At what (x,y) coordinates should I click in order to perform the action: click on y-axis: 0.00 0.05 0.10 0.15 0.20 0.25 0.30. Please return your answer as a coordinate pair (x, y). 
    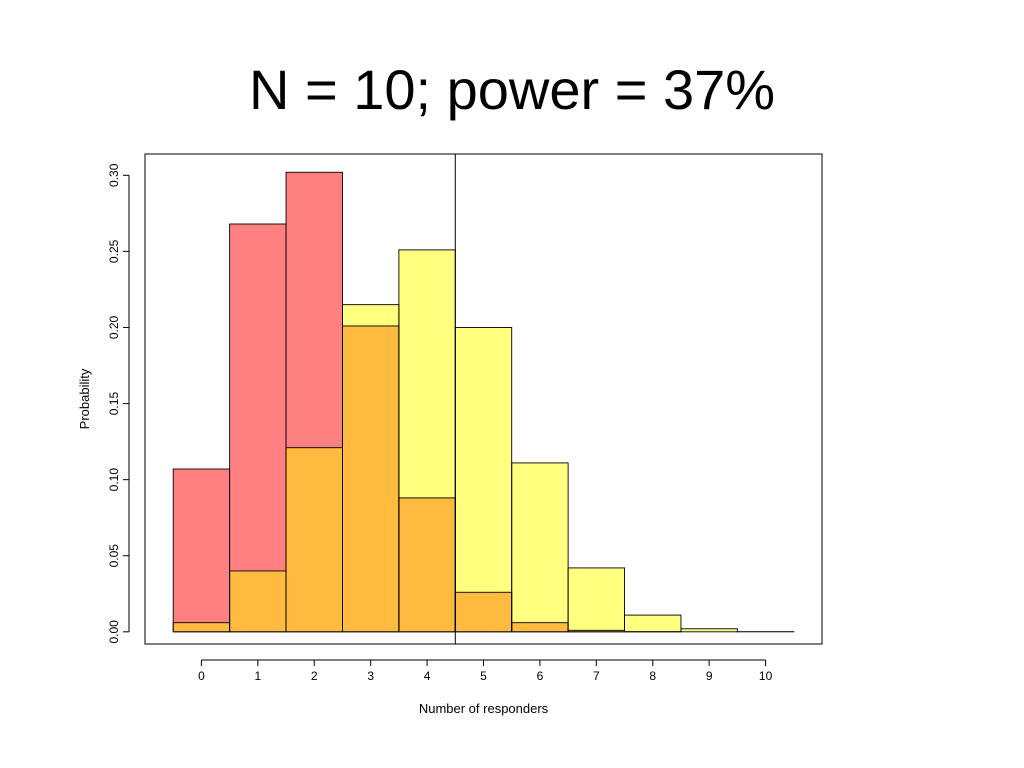
    Looking at the image, I should click on (118, 403).